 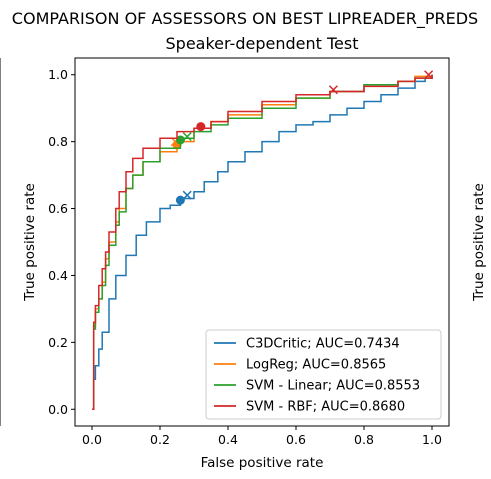 I want to click on x-tick-label: 0.0, so click(x=92, y=439).